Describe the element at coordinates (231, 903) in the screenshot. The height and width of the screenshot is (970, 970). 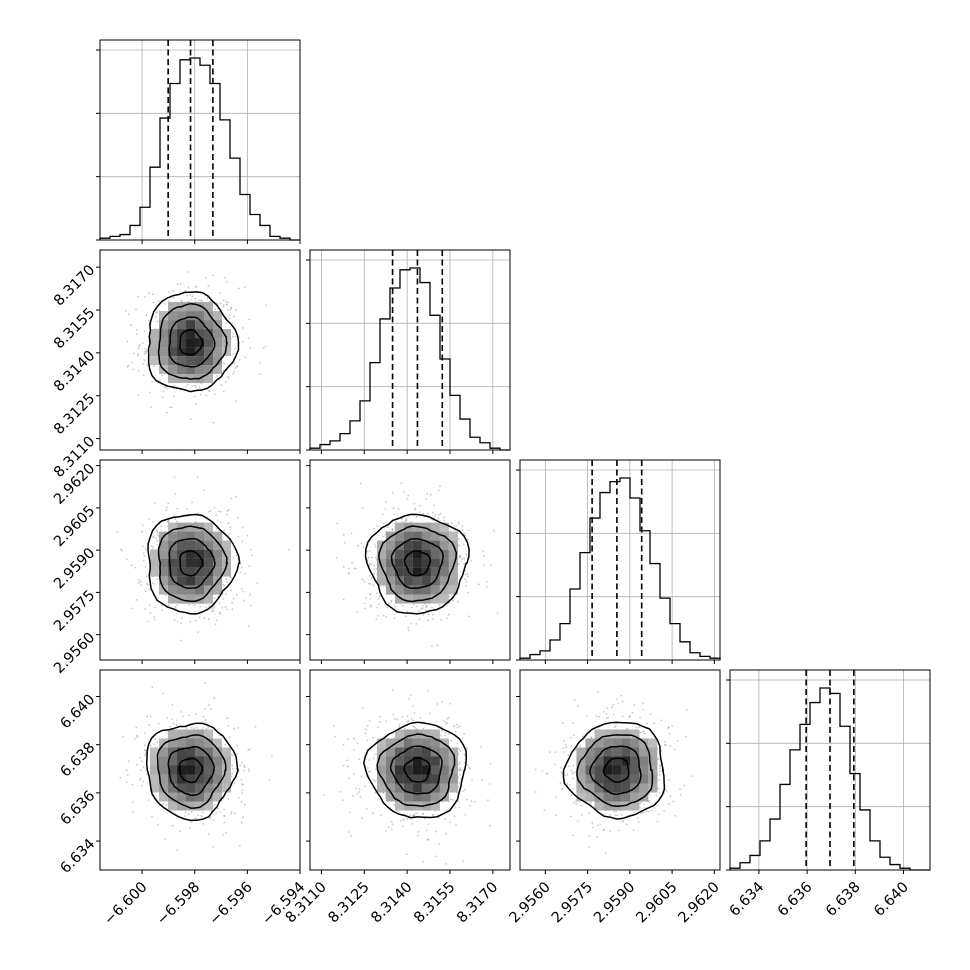
I see `x-tick-label: −6.596` at that location.